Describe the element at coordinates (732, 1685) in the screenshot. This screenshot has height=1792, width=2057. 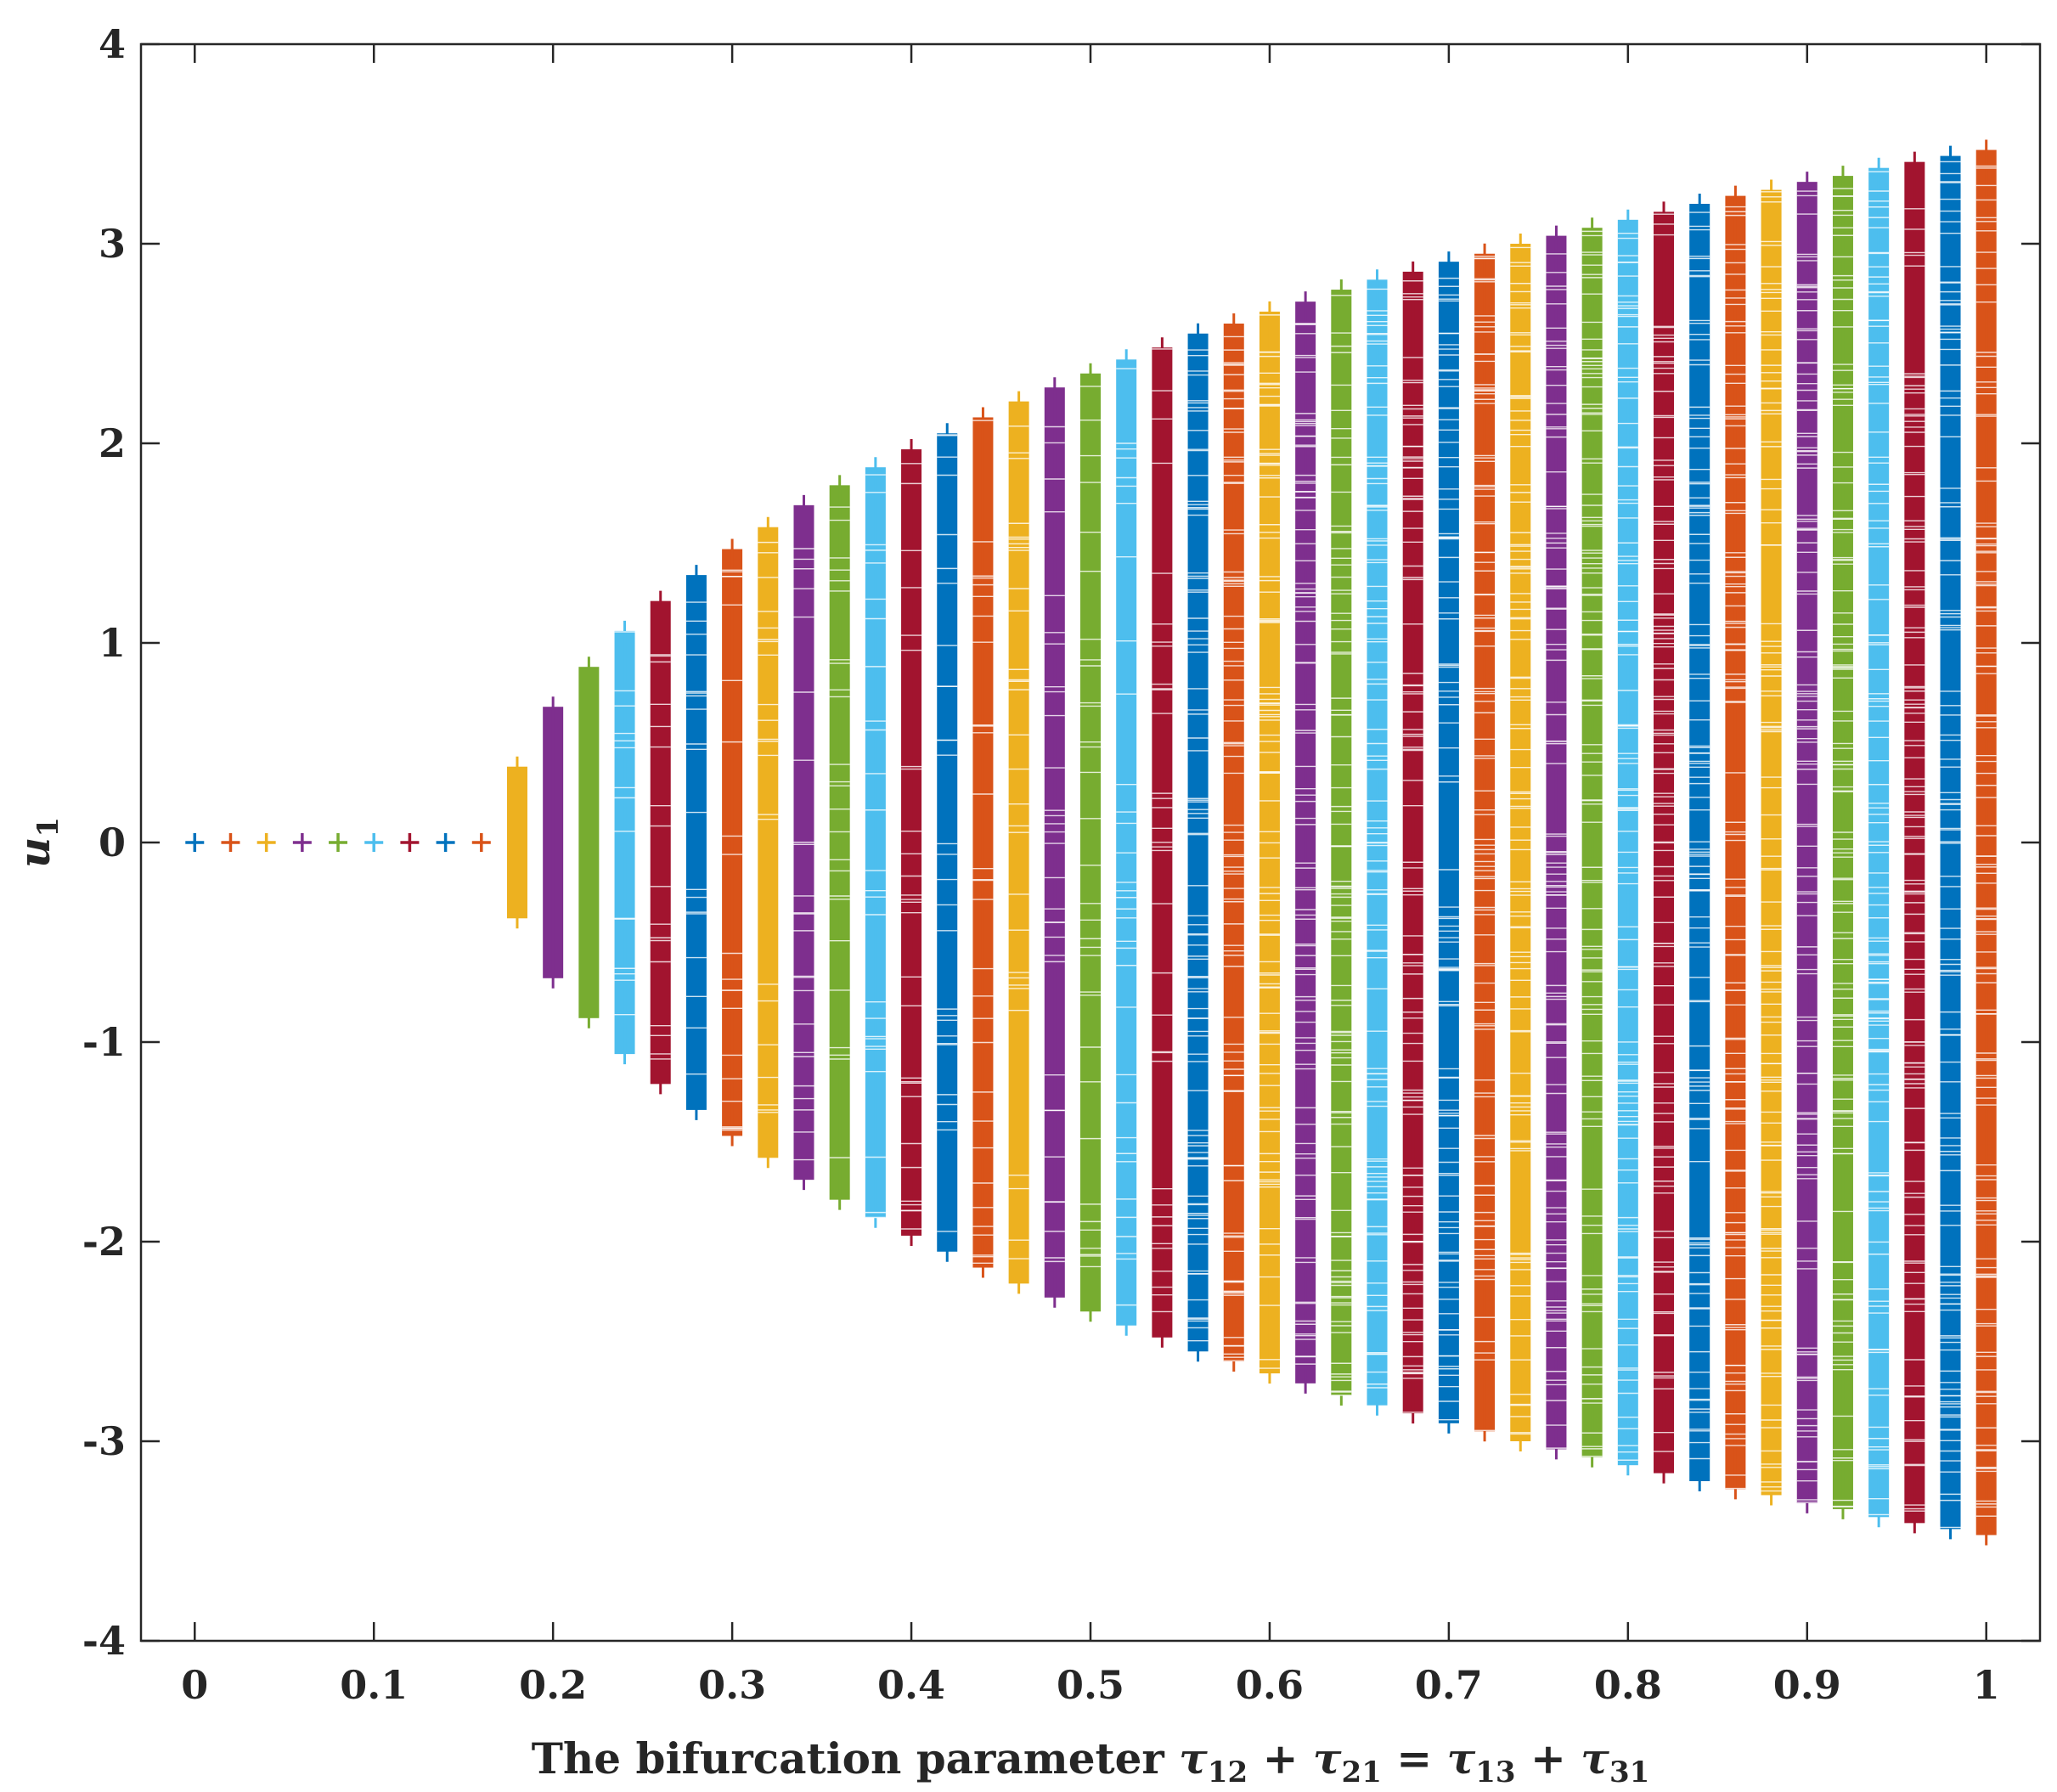
I see `x-tick-label: 0.3` at that location.